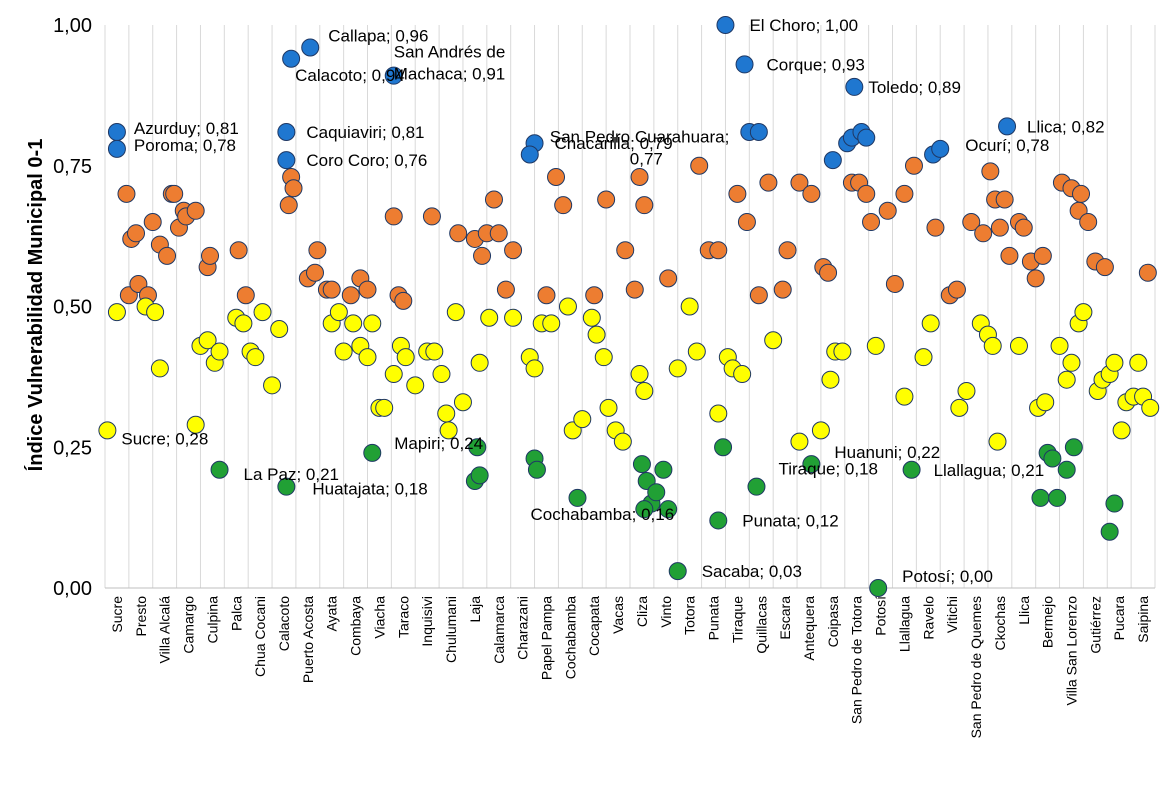 This screenshot has height=785, width=1160. I want to click on data-label: Calacoto; 0,94, so click(350, 75).